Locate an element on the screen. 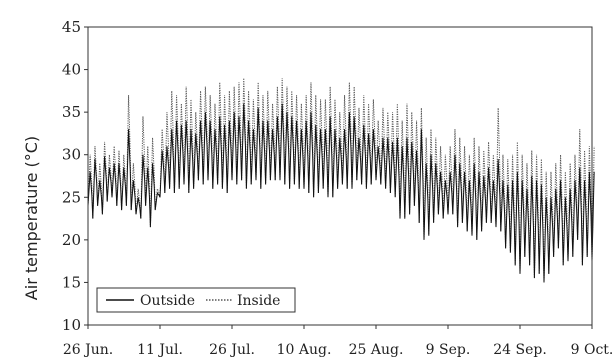 The image size is (614, 359). y-tick-label: 30 is located at coordinates (71, 155).